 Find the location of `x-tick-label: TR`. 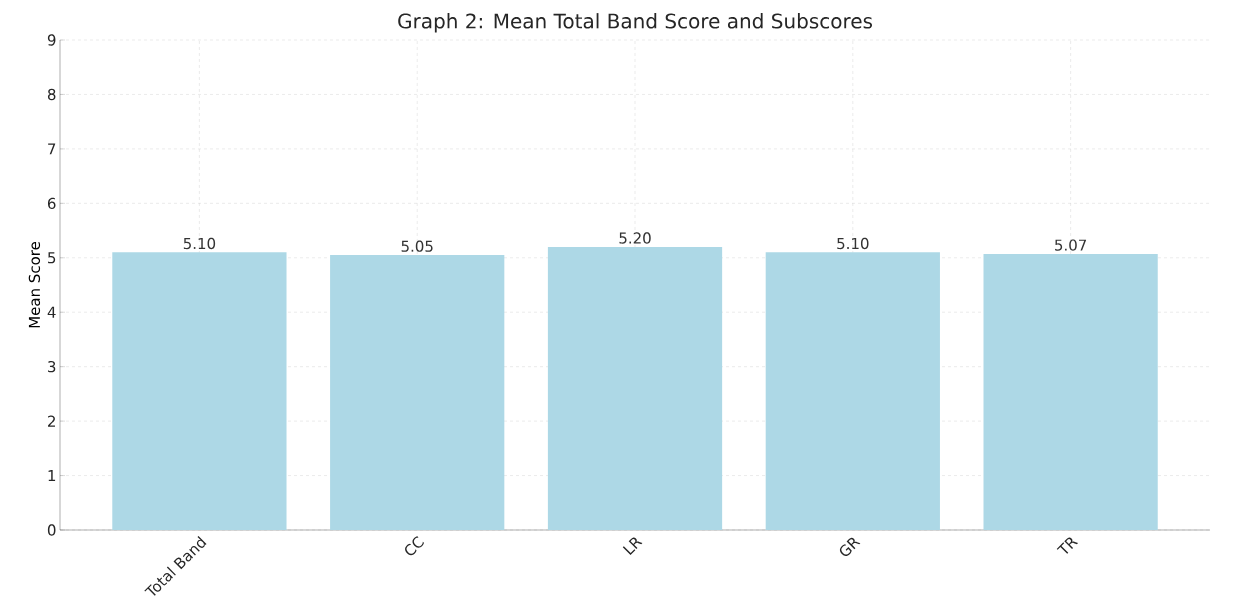

x-tick-label: TR is located at coordinates (1067, 545).